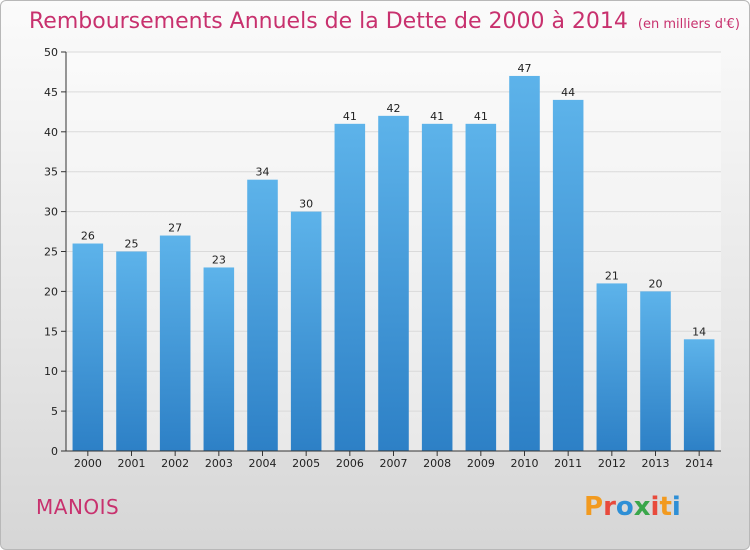  What do you see at coordinates (688, 24) in the screenshot?
I see `chart-unit-note: (en milliers d'€)` at bounding box center [688, 24].